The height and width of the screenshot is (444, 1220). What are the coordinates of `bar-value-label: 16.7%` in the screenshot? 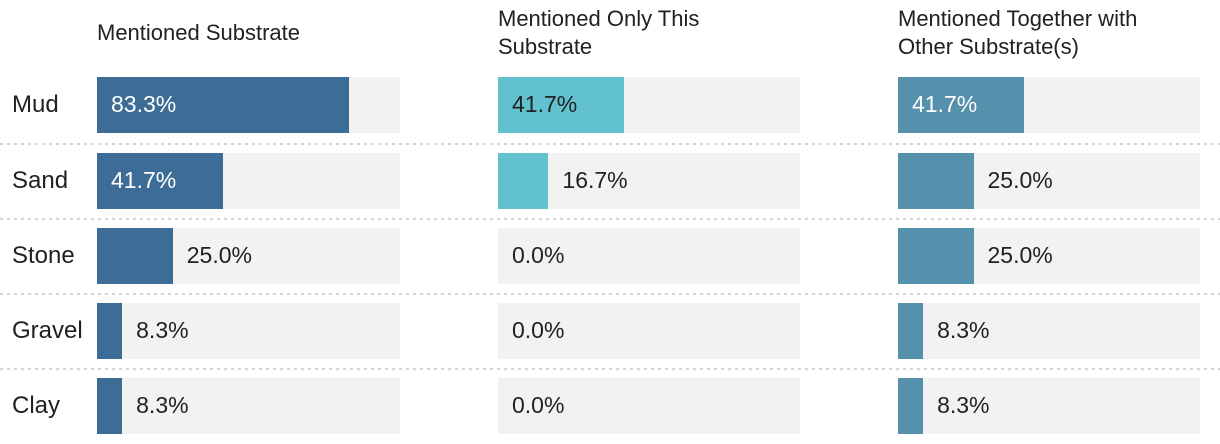 It's located at (595, 180).